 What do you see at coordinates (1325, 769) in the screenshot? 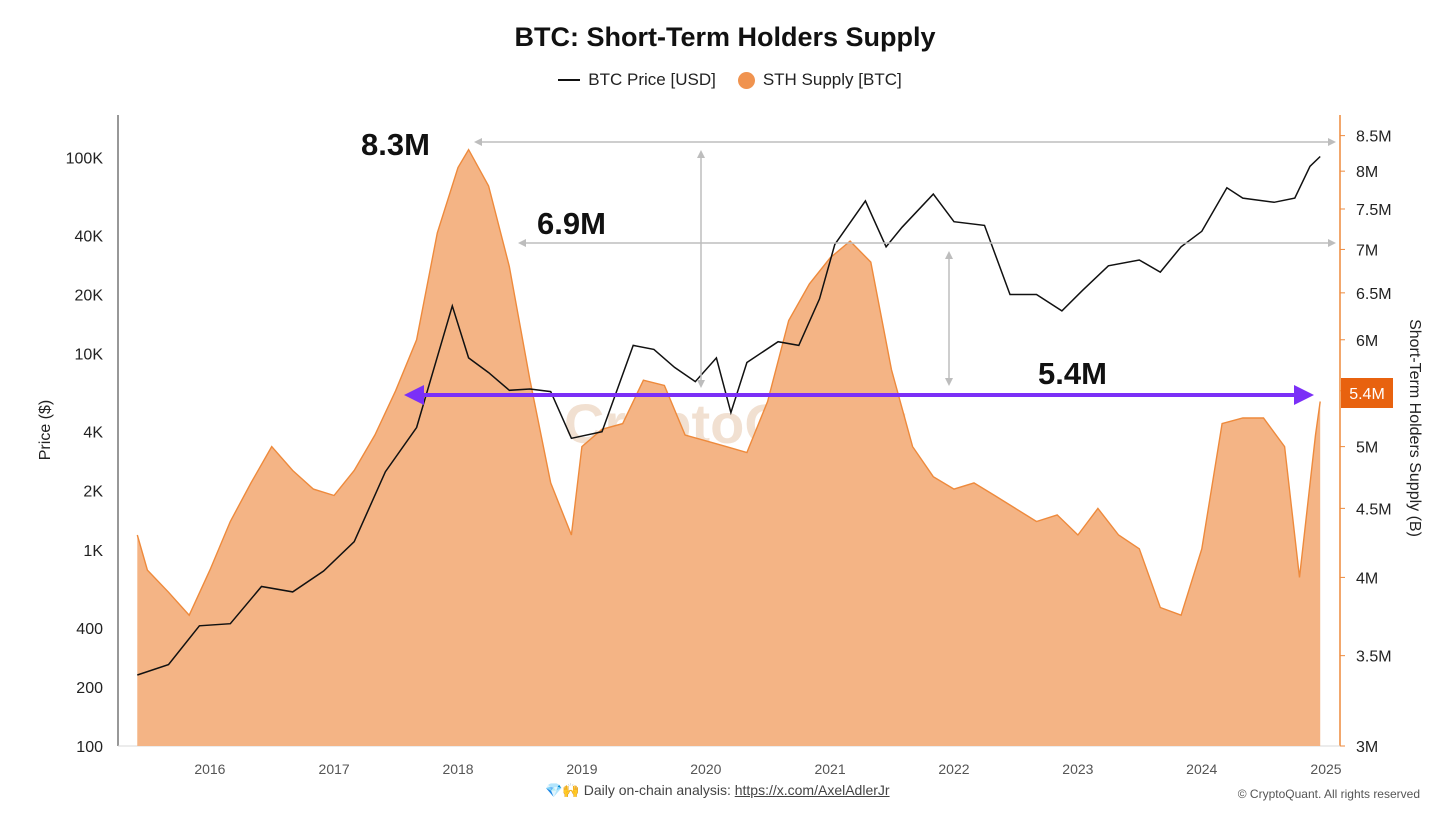
I see `x-tick-label: 2025` at bounding box center [1325, 769].